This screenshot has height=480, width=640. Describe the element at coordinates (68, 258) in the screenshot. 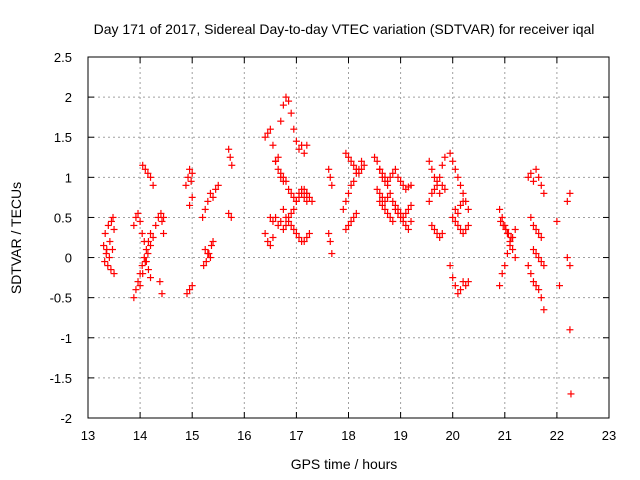

I see `y-tick-label: 0` at that location.